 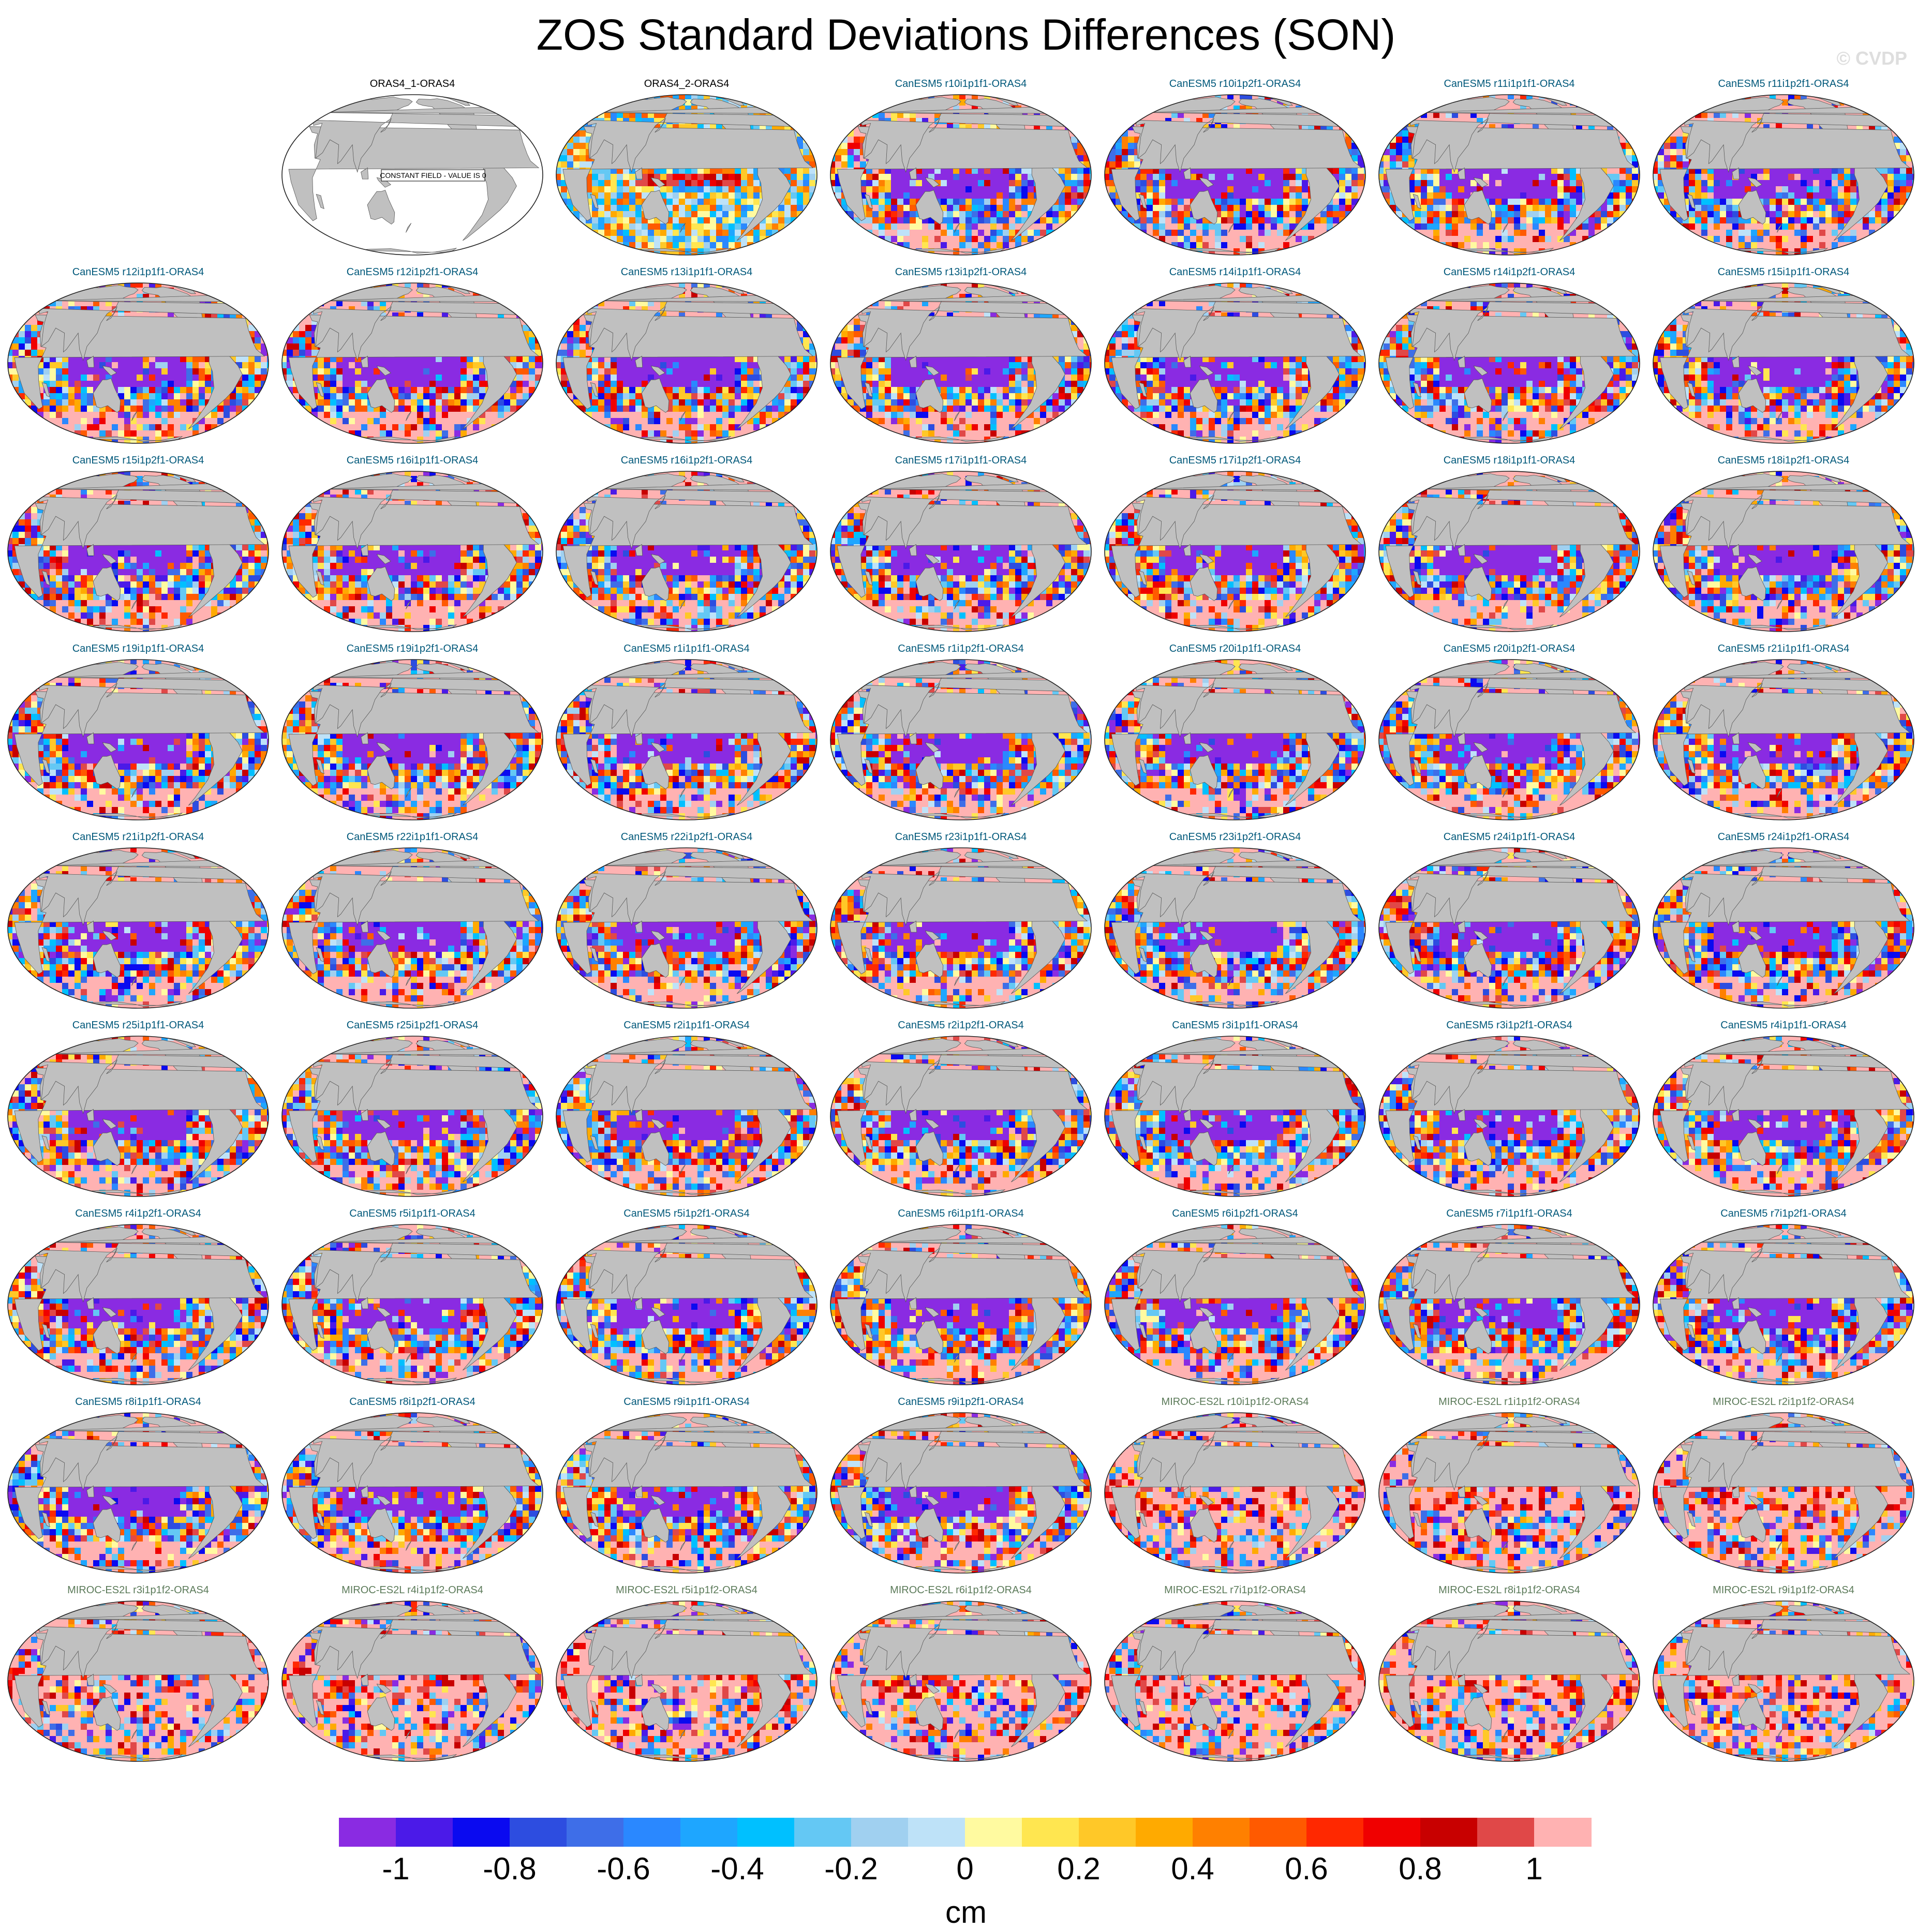 What do you see at coordinates (1509, 83) in the screenshot?
I see `panel-title: CanESM5 r11i1p1f1-ORAS4` at bounding box center [1509, 83].